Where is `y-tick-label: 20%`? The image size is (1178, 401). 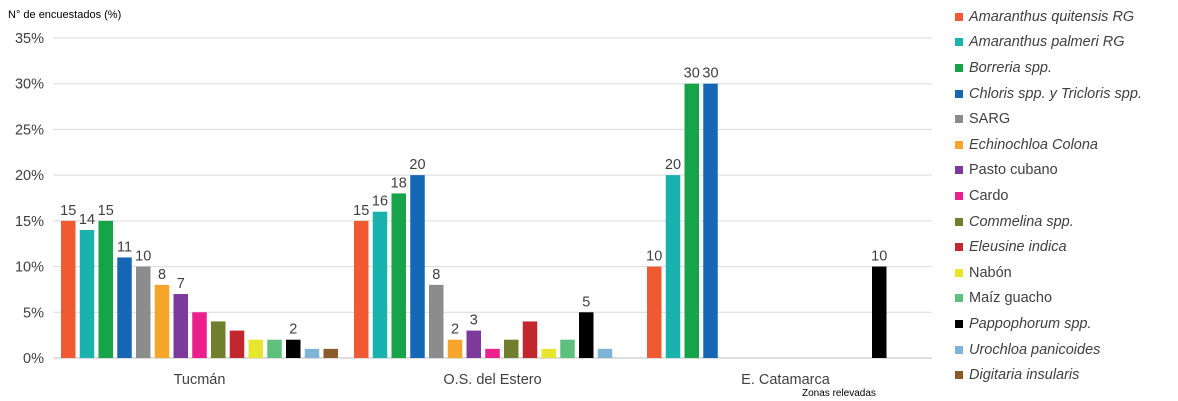
y-tick-label: 20% is located at coordinates (29, 176).